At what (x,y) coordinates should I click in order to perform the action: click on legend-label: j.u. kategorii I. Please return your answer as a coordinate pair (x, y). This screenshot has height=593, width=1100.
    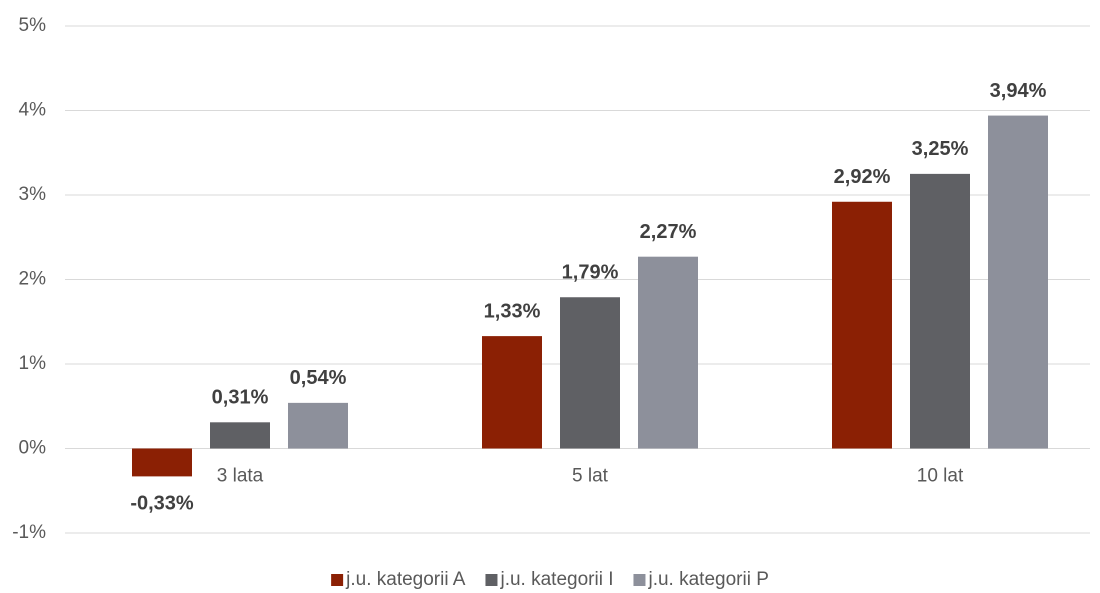
    Looking at the image, I should click on (556, 579).